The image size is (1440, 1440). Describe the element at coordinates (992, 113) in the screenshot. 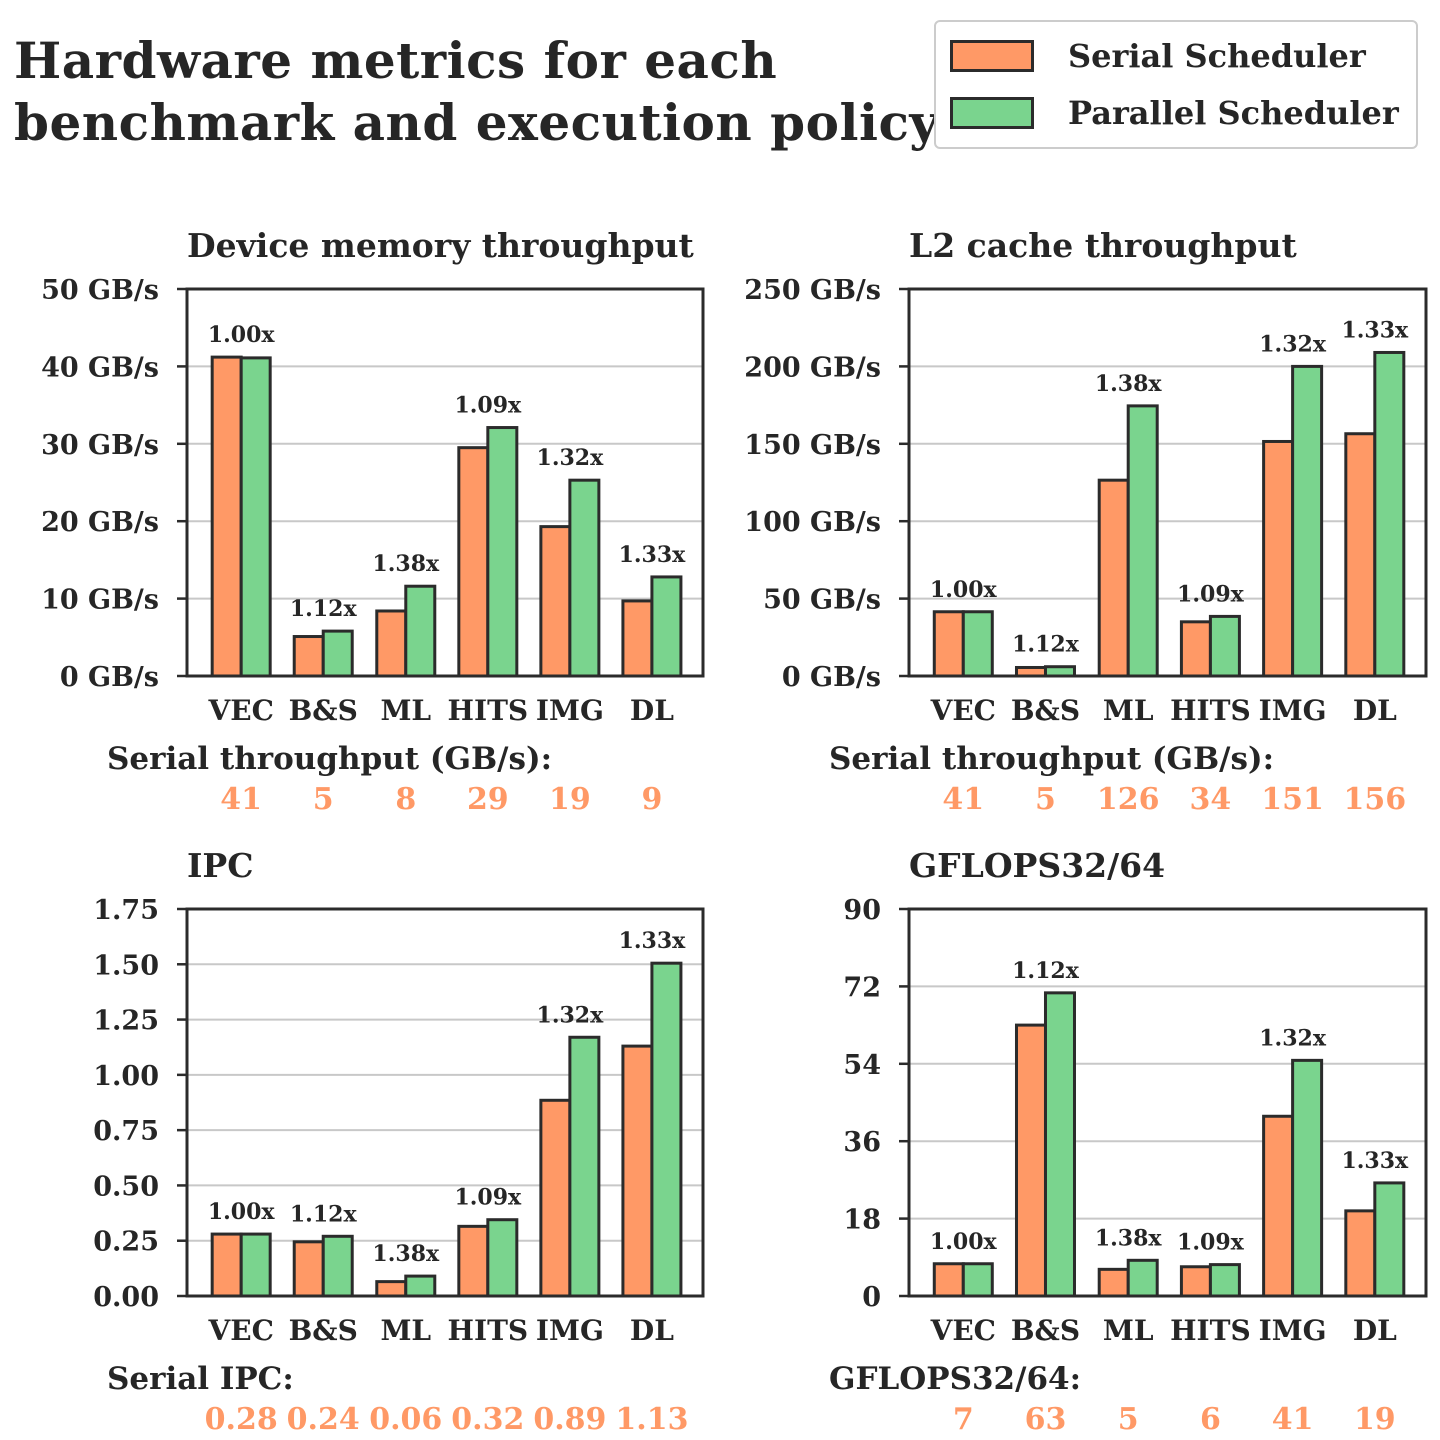

I see `legend-swatch-parallel` at that location.